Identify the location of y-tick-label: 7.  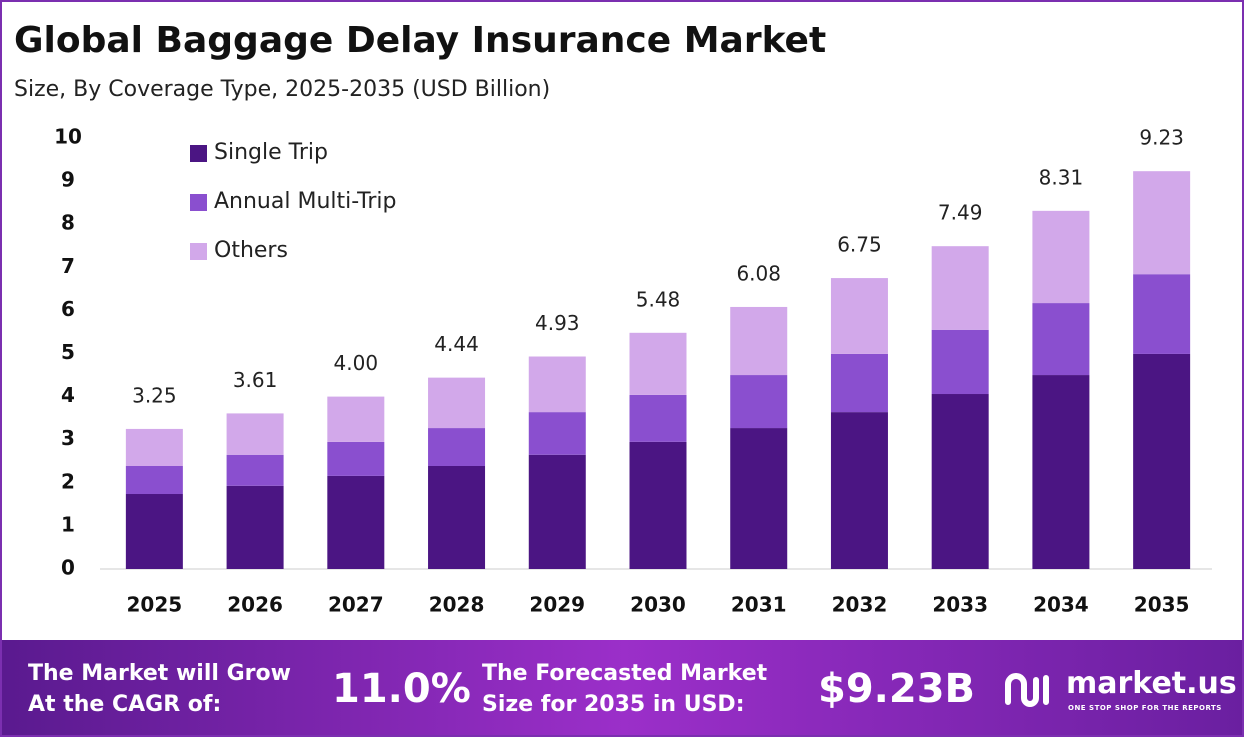
(68, 266).